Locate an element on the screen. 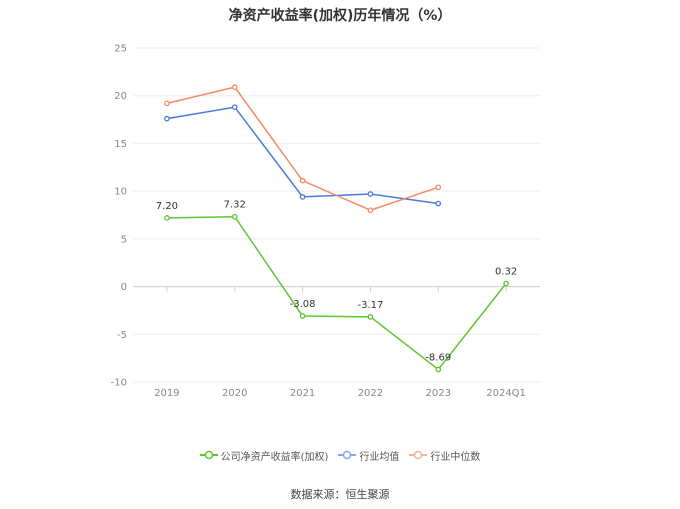 The image size is (680, 509). y-tick-label: 0 is located at coordinates (124, 287).